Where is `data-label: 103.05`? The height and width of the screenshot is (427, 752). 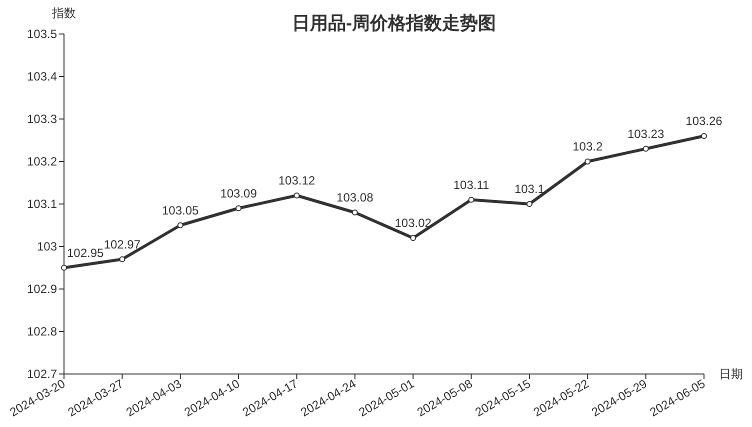 data-label: 103.05 is located at coordinates (180, 210).